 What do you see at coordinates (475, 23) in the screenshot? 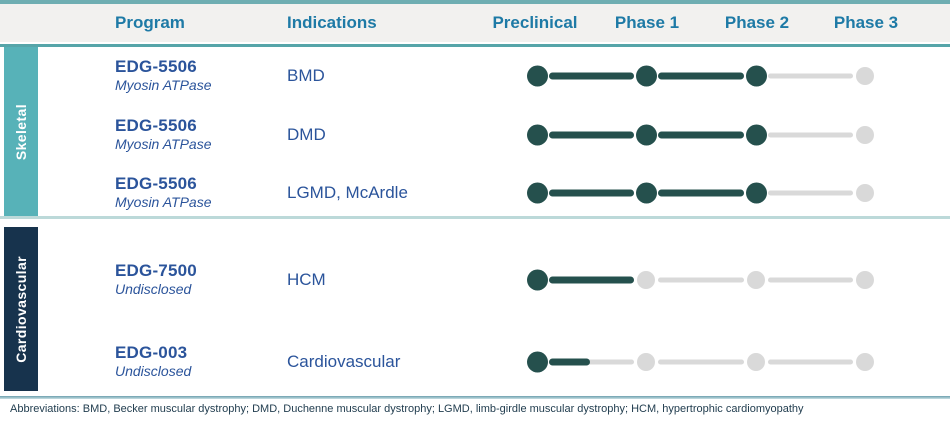
I see `table-header` at bounding box center [475, 23].